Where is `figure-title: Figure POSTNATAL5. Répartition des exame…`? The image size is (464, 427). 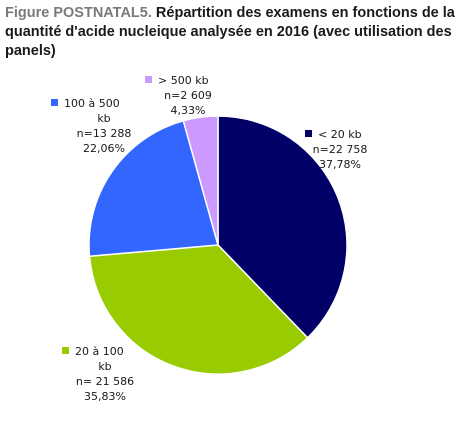
figure-title: Figure POSTNATAL5. Répartition des exame… is located at coordinates (233, 32).